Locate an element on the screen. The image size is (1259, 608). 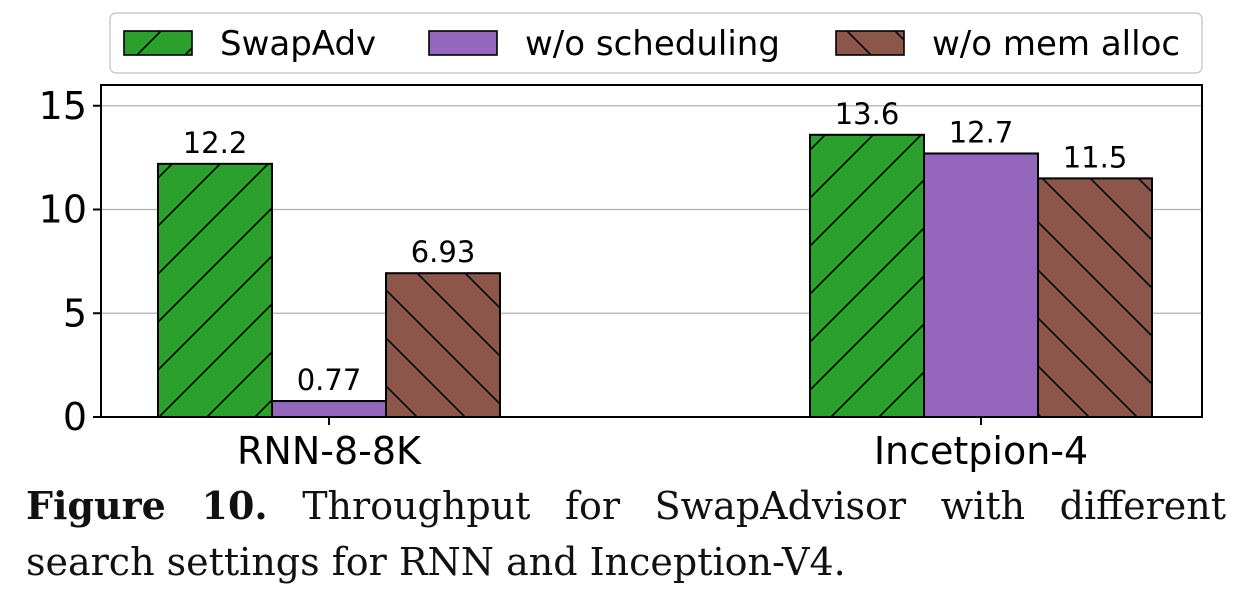
legend-label: SwapAdv is located at coordinates (298, 44).